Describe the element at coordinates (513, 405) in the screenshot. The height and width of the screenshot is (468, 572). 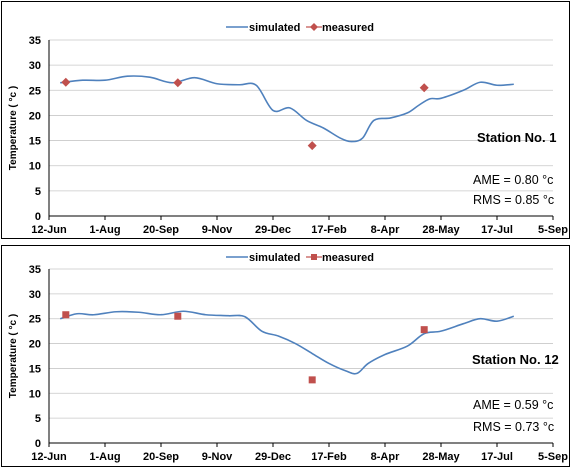
I see `ame-annotation: AME = 0.59 °c` at that location.